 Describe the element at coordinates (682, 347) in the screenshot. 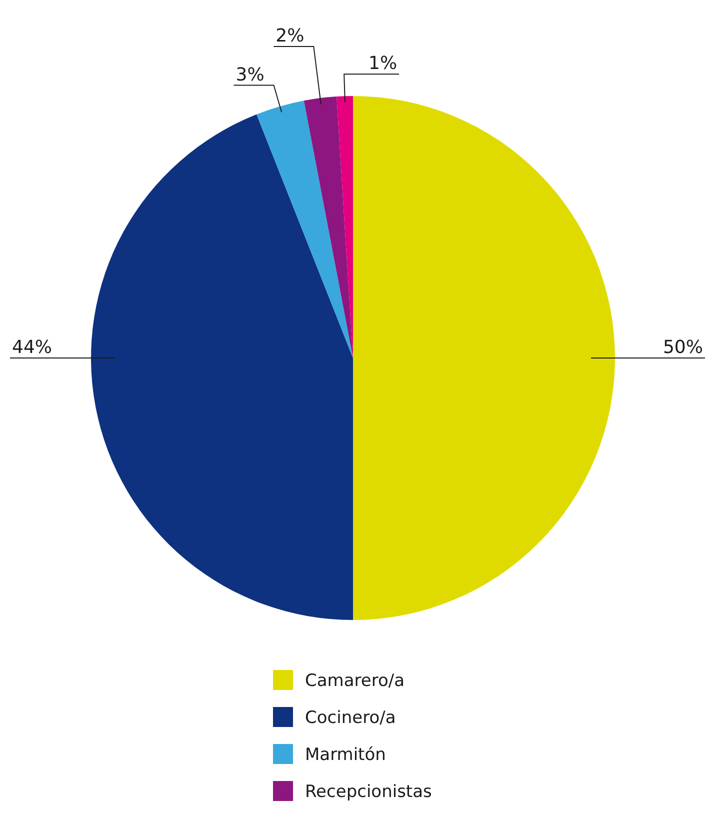

I see `data-label: 50%` at that location.